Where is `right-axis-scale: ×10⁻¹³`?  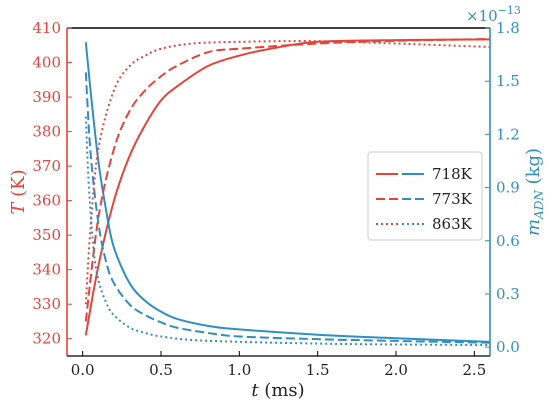 right-axis-scale: ×10⁻¹³ is located at coordinates (493, 14).